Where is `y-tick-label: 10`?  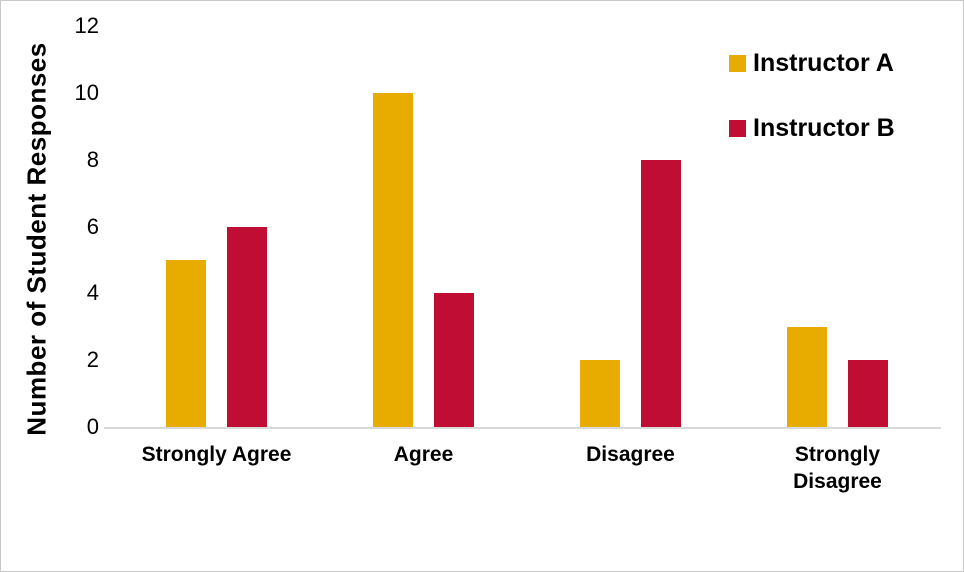 y-tick-label: 10 is located at coordinates (86, 92).